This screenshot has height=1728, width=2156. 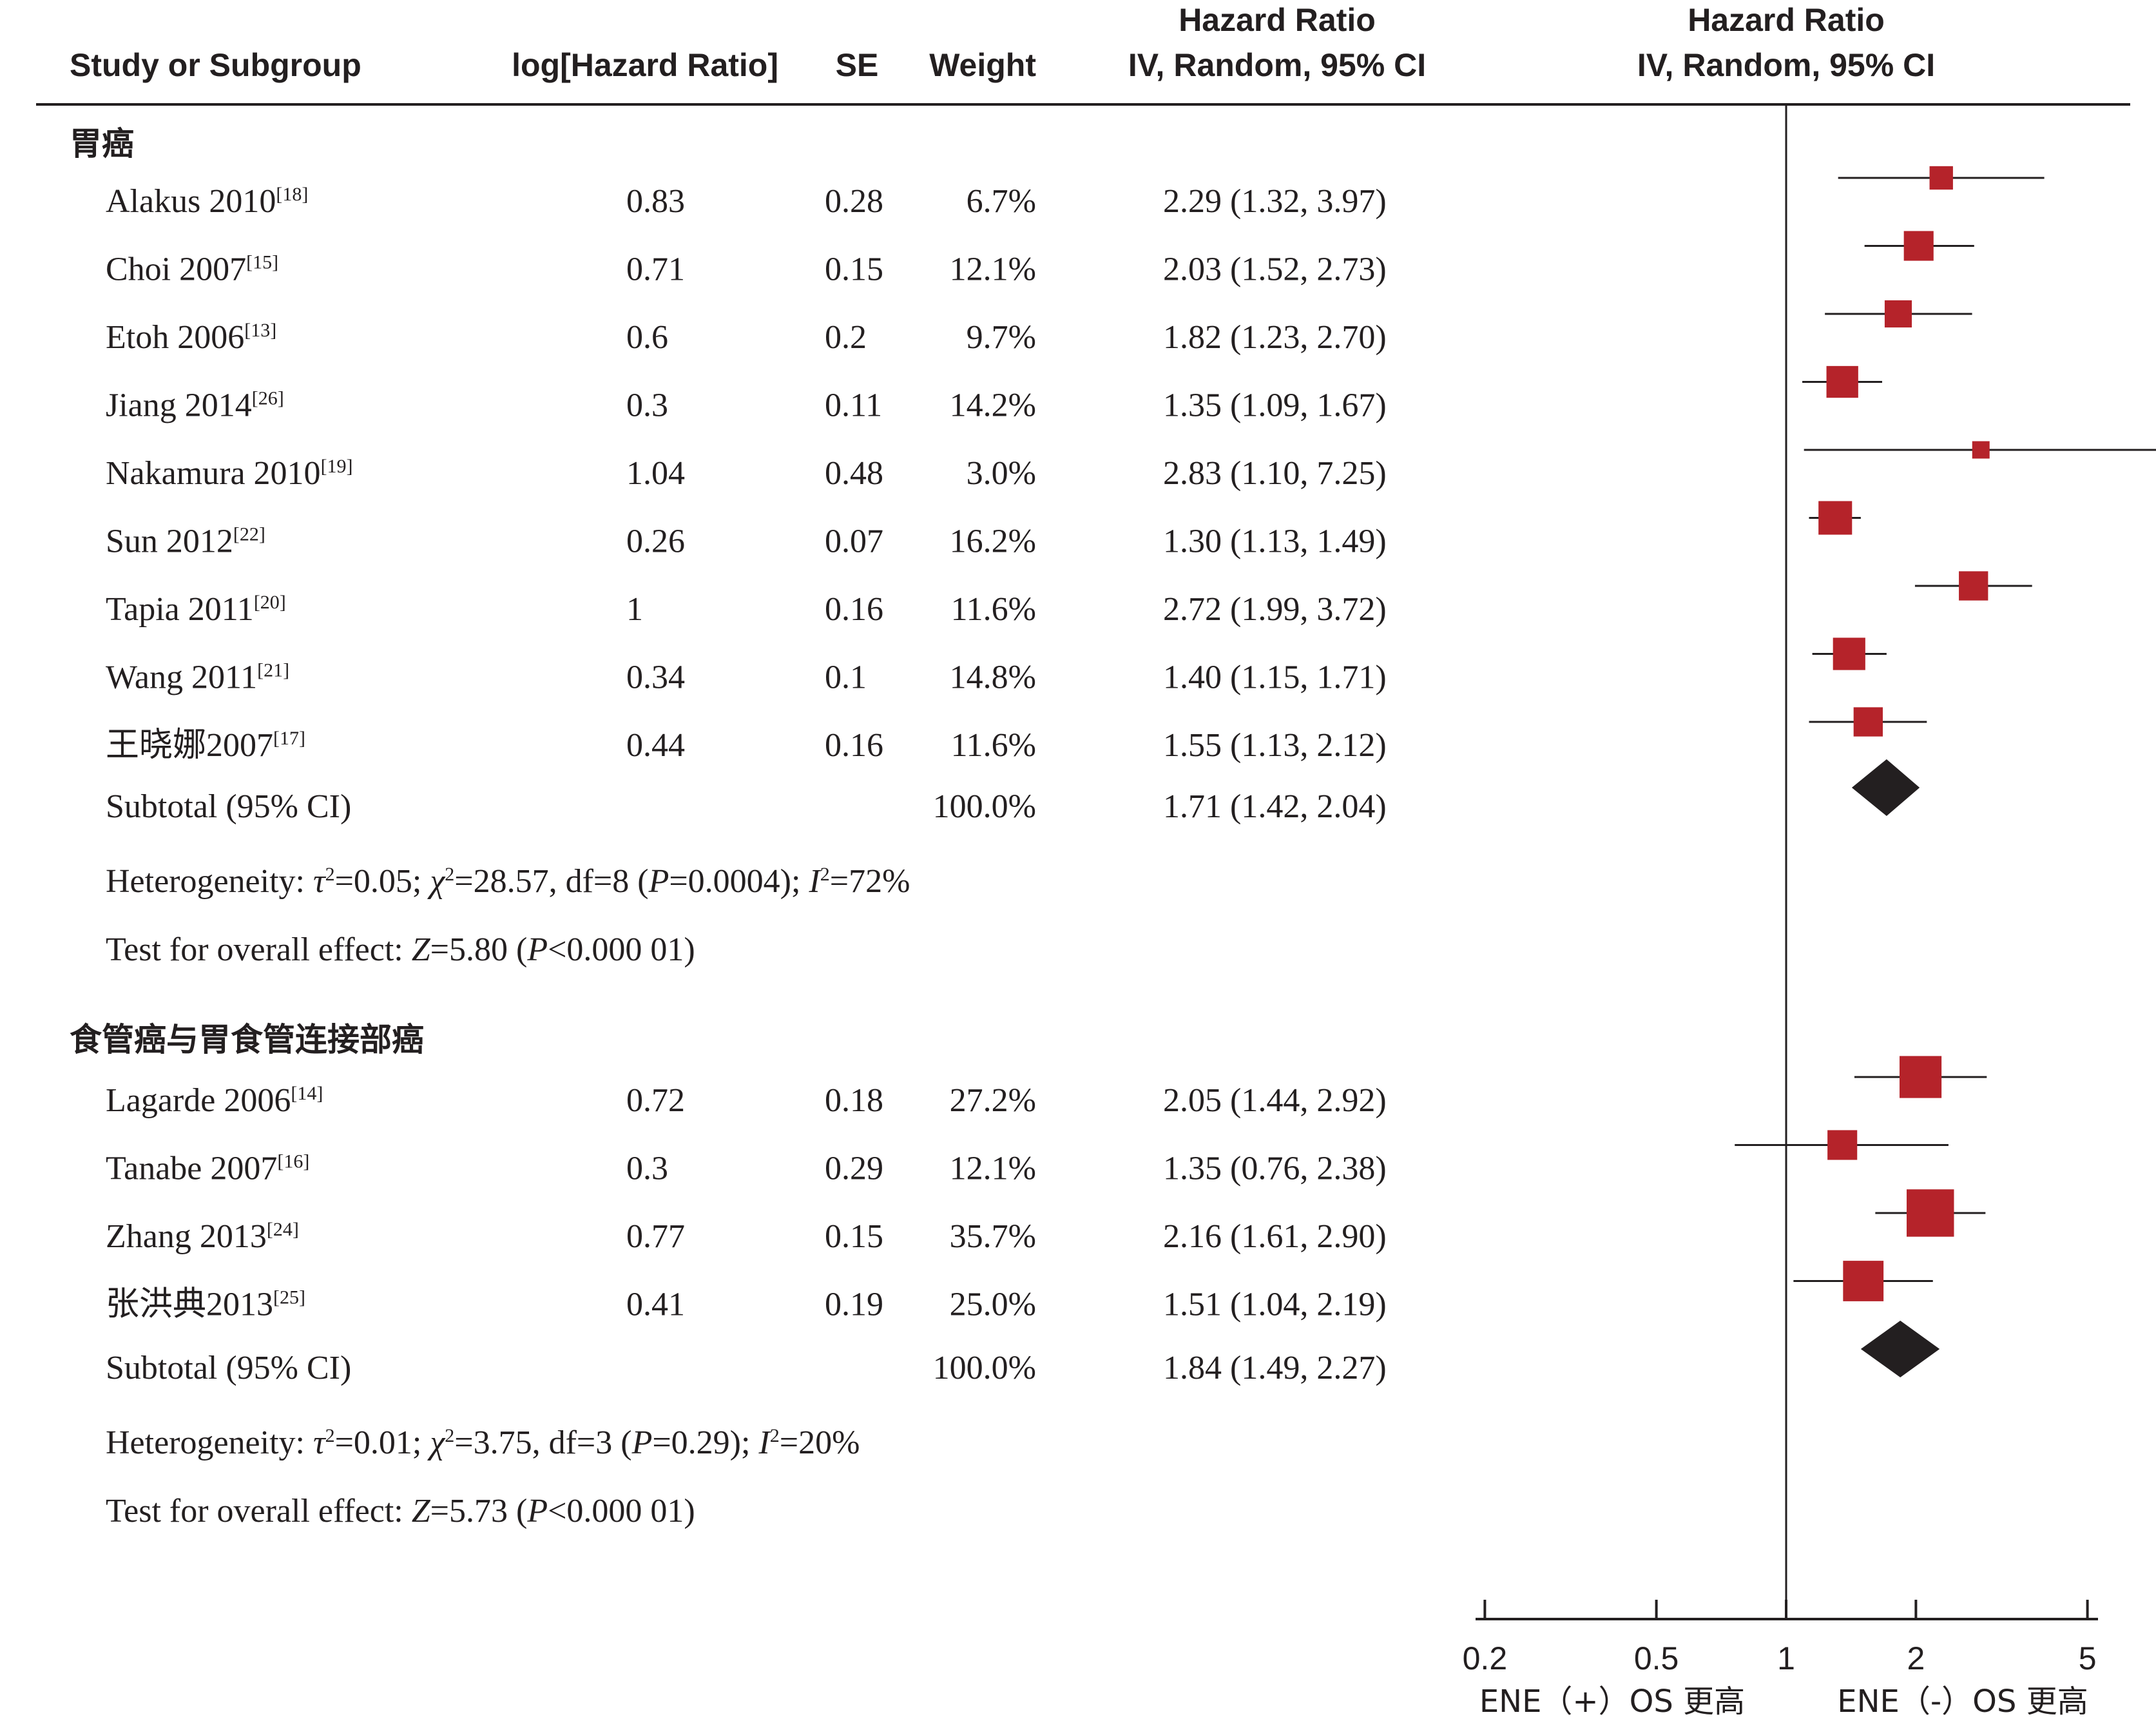 I want to click on i-exponent: 2, so click(x=775, y=1435).